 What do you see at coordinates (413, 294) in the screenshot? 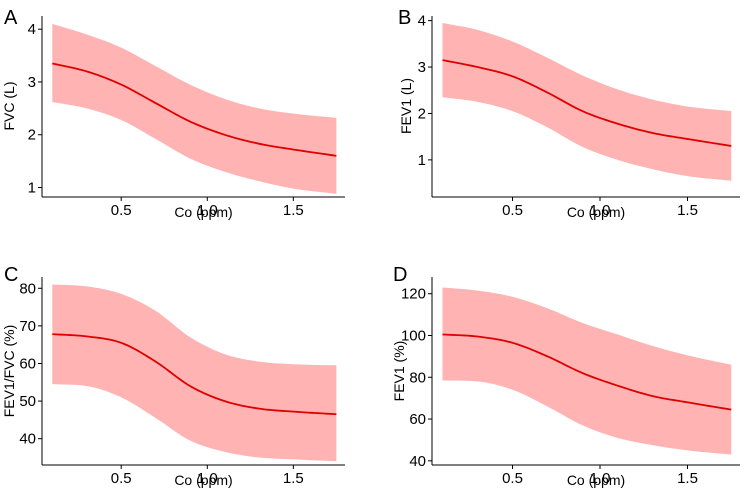
I see `y-tick-label: 120` at bounding box center [413, 294].